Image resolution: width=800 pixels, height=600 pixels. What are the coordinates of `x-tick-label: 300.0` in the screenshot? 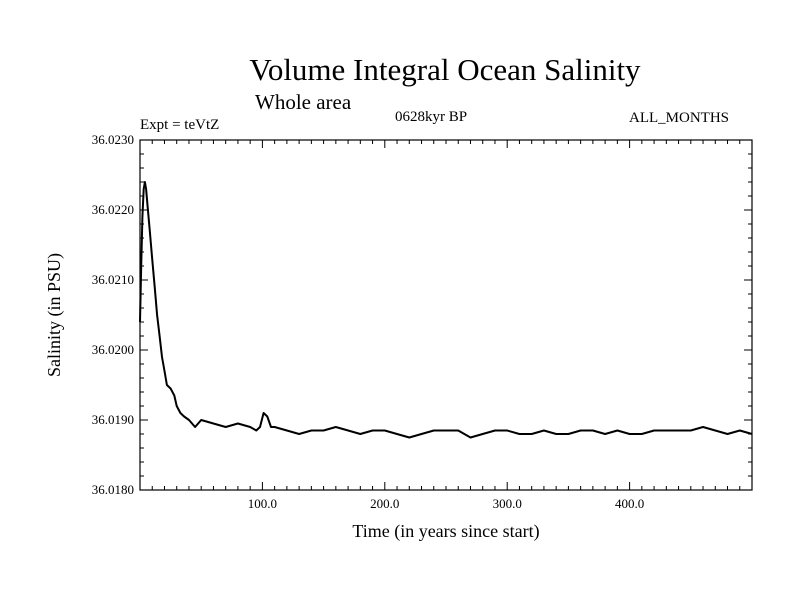 It's located at (507, 503).